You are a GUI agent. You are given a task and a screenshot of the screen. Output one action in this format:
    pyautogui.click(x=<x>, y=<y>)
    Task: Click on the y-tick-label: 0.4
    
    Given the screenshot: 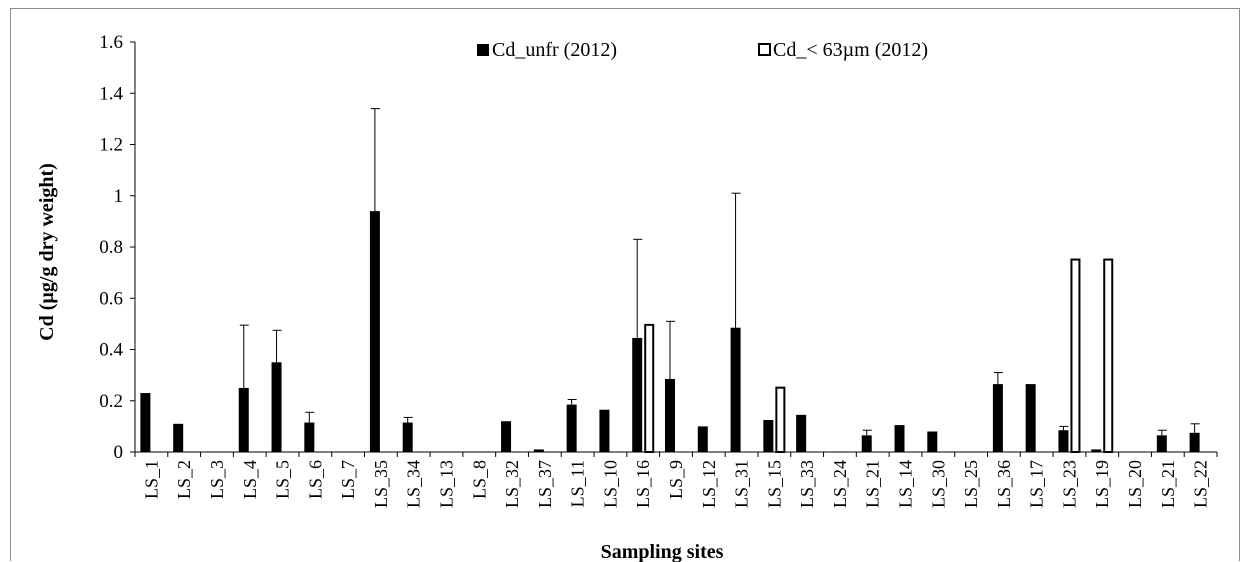 What is the action you would take?
    pyautogui.click(x=111, y=350)
    